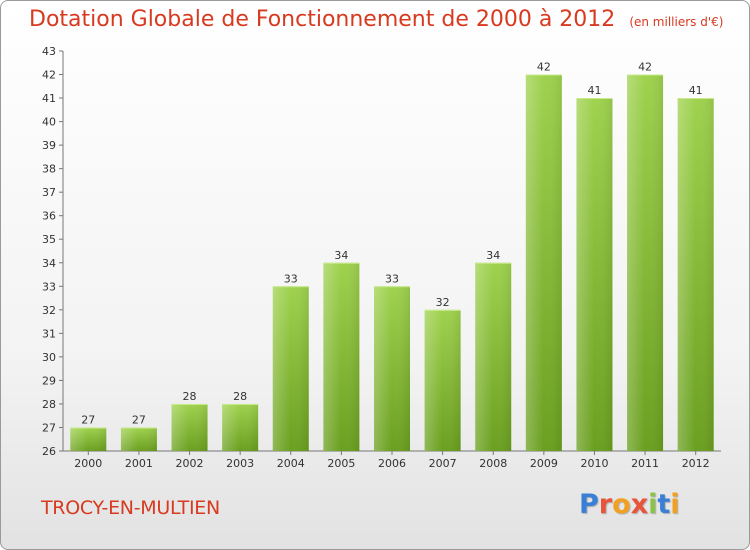 Image resolution: width=750 pixels, height=550 pixels. I want to click on y-tick-label: 32, so click(49, 310).